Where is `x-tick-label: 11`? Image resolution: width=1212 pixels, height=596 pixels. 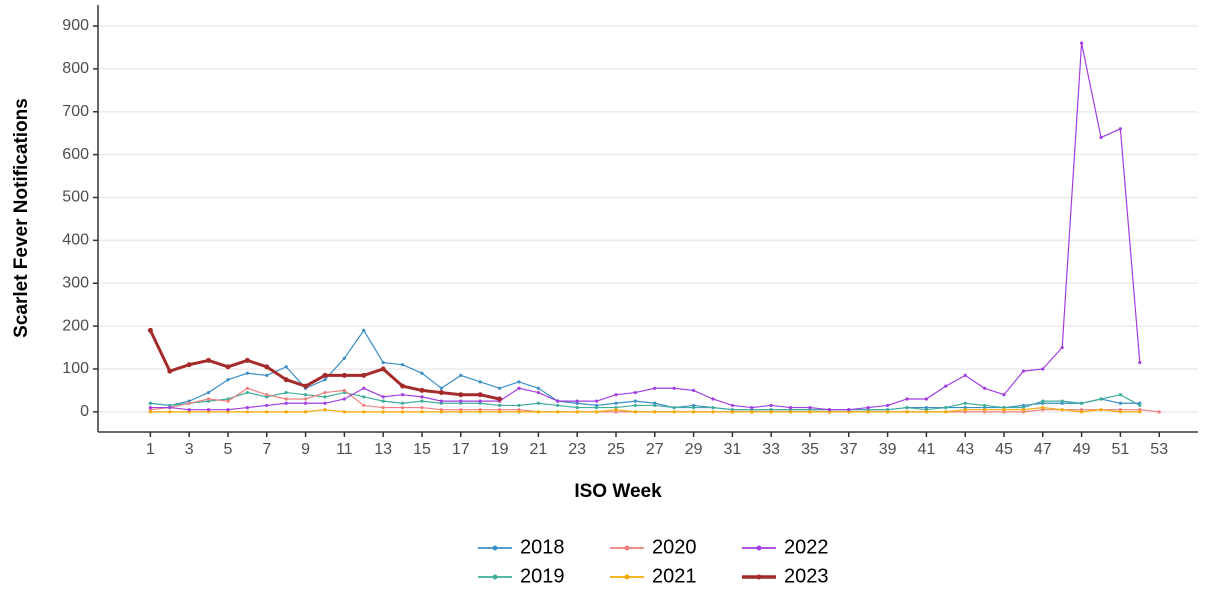
x-tick-label: 11 is located at coordinates (344, 449).